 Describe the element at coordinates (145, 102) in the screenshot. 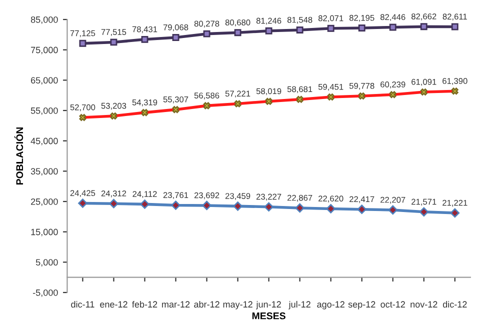

I see `data-label: 54,319` at that location.